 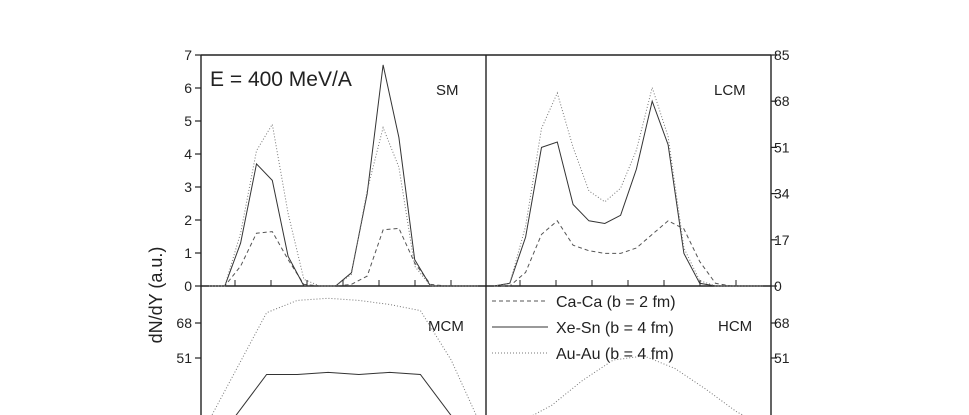 I want to click on y-tick-label-lcm-0: 0, so click(x=778, y=286).